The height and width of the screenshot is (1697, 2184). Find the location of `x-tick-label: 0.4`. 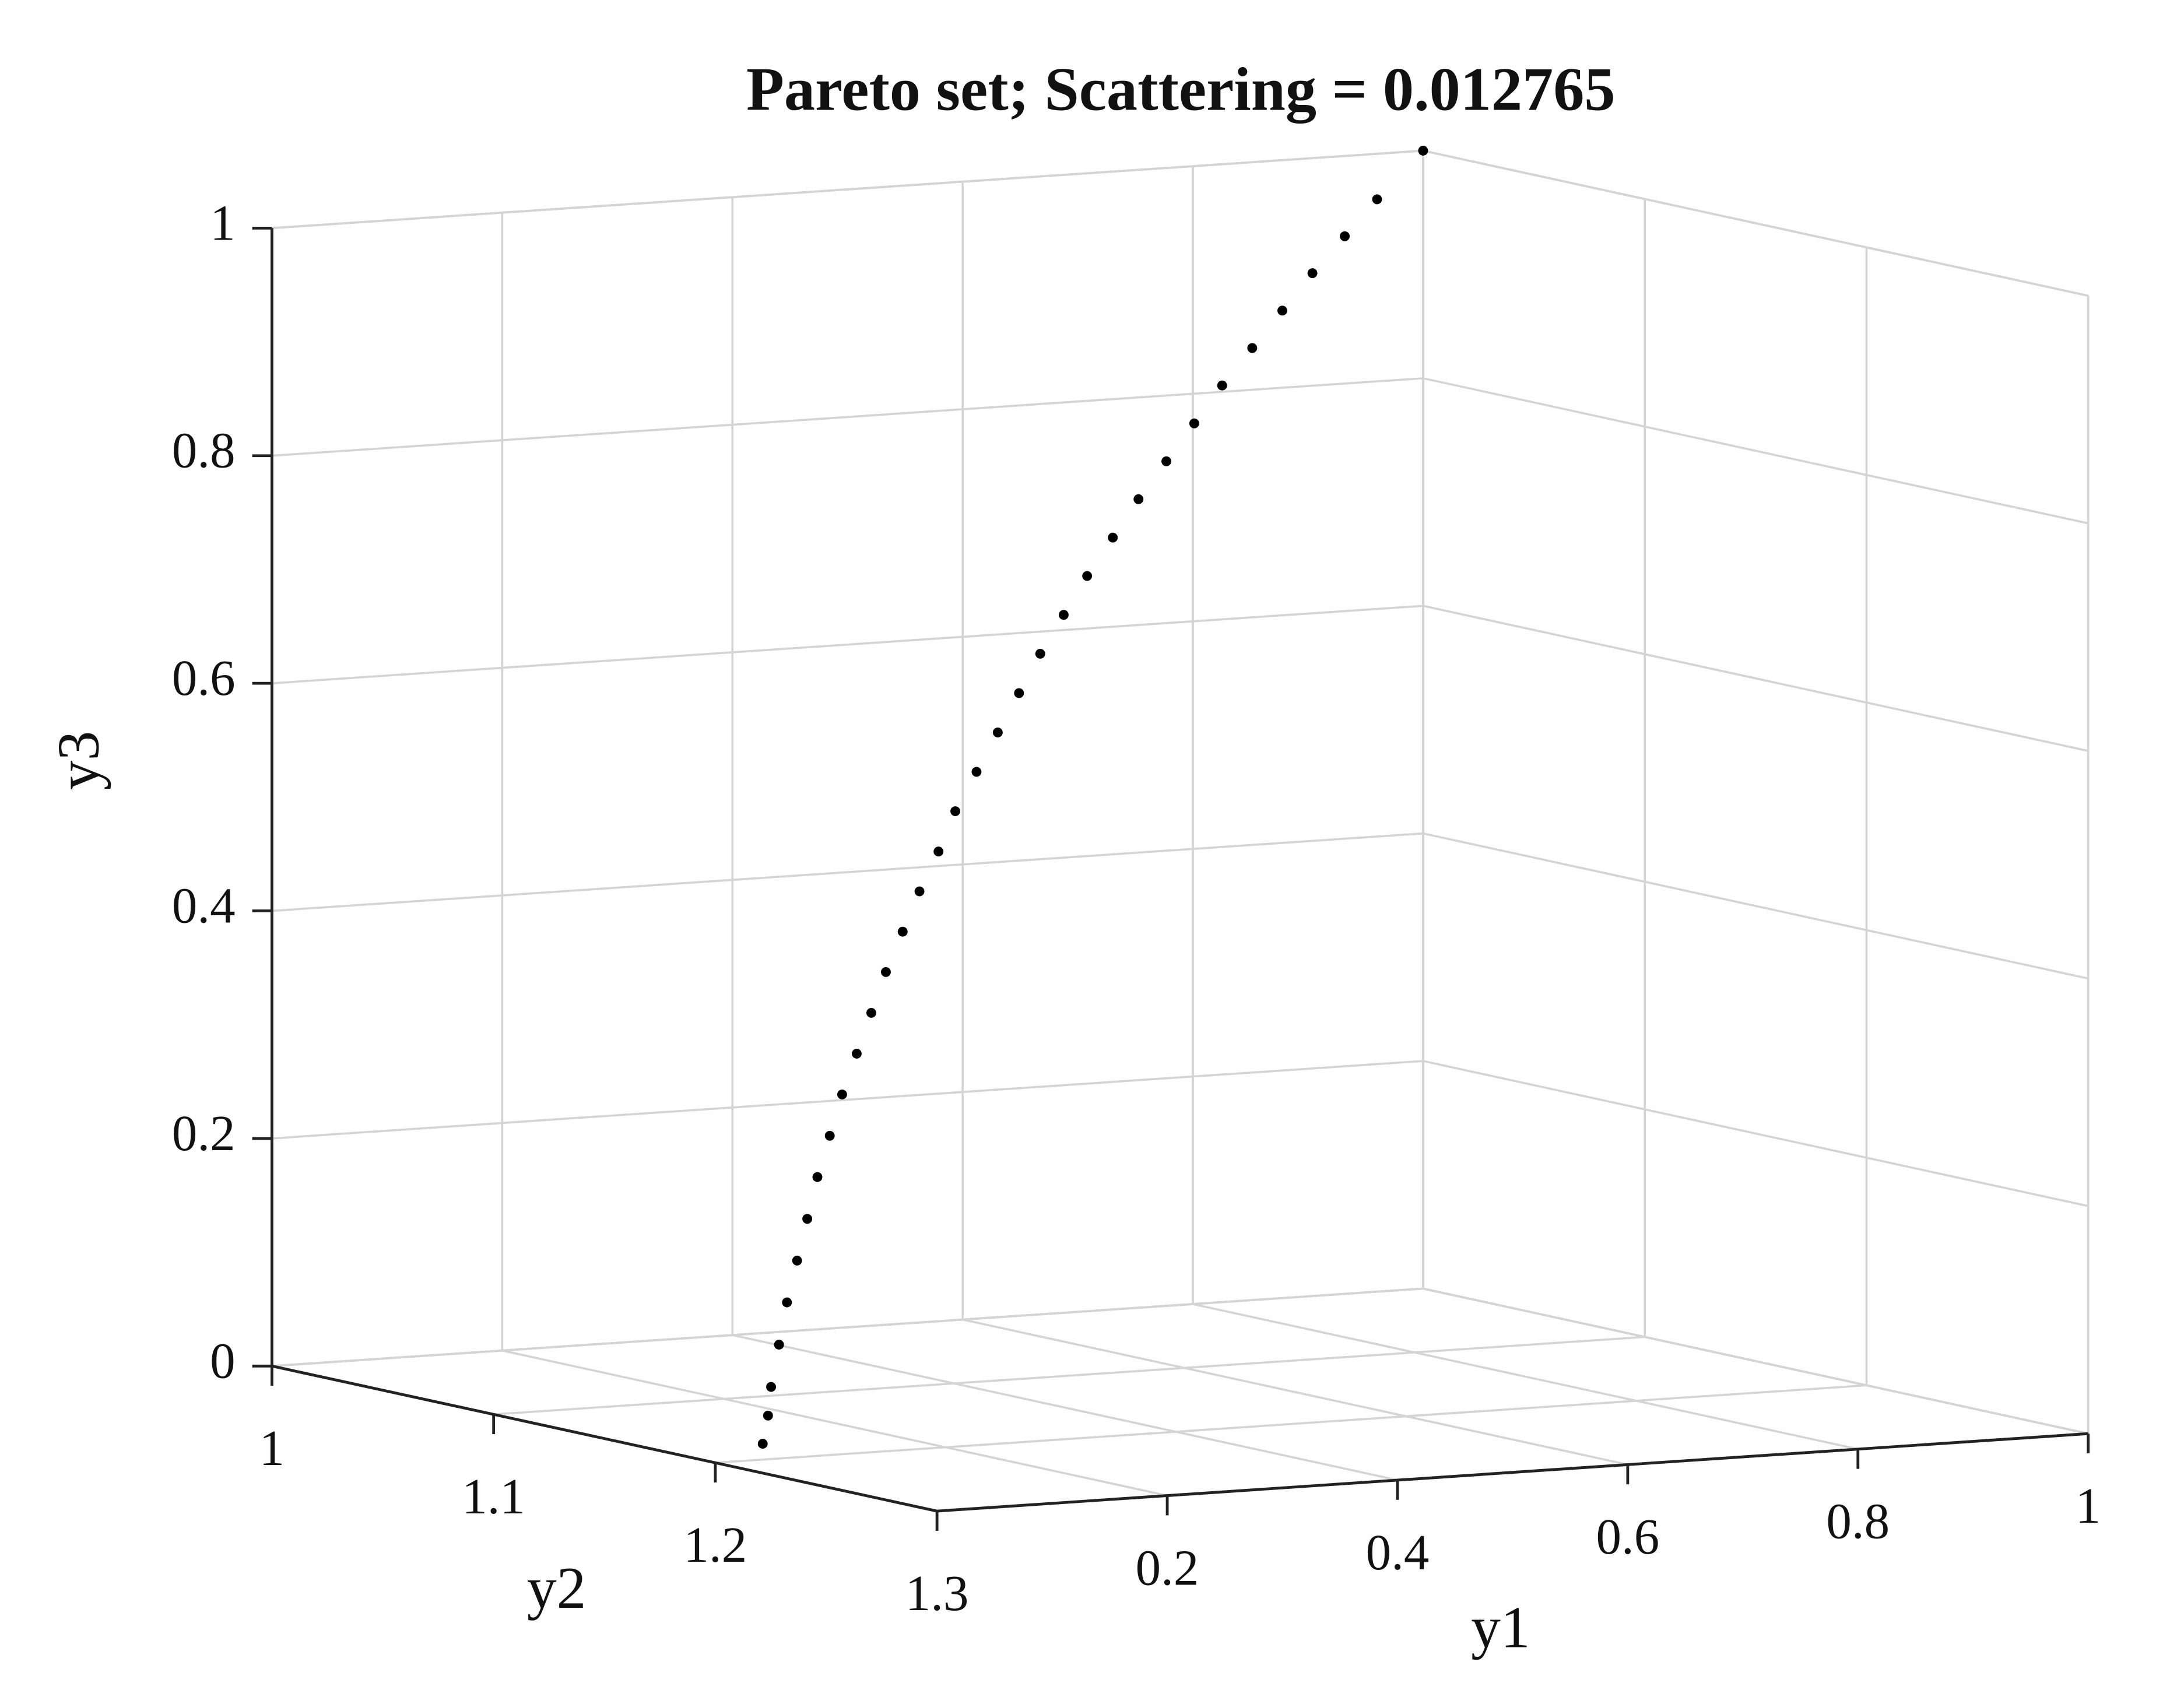

x-tick-label: 0.4 is located at coordinates (1398, 1552).